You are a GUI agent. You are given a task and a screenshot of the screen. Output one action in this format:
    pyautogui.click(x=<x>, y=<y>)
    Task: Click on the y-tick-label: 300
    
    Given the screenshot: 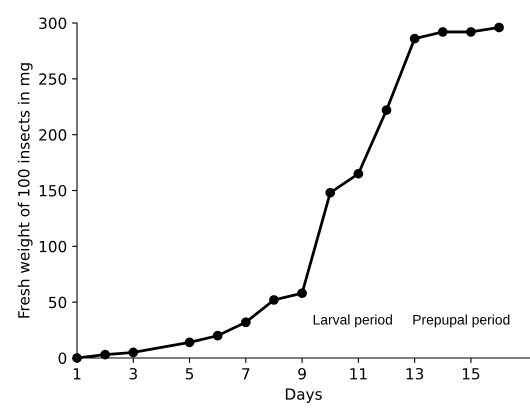 What is the action you would take?
    pyautogui.click(x=52, y=23)
    